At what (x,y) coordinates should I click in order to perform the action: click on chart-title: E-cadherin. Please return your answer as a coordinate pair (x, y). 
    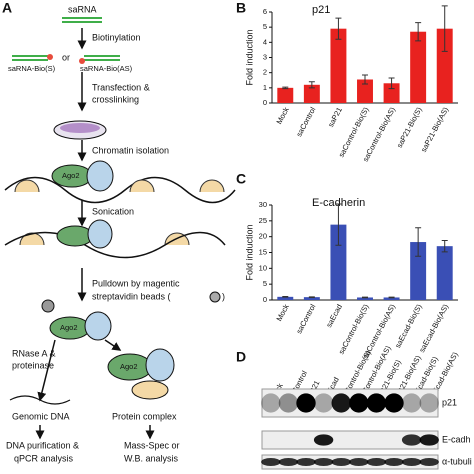
    Looking at the image, I should click on (338, 203).